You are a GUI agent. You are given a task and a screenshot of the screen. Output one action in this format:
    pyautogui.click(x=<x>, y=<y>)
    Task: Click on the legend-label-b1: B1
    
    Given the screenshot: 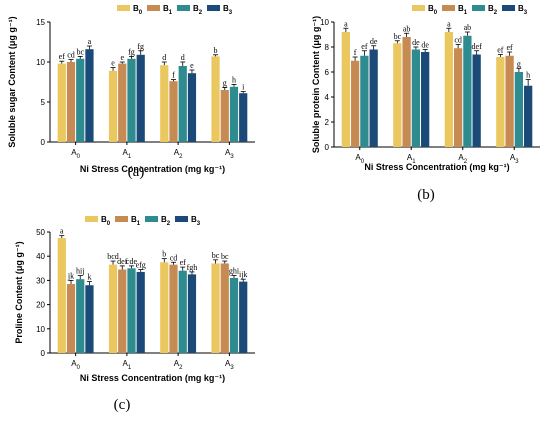 What is the action you would take?
    pyautogui.click(x=136, y=221)
    